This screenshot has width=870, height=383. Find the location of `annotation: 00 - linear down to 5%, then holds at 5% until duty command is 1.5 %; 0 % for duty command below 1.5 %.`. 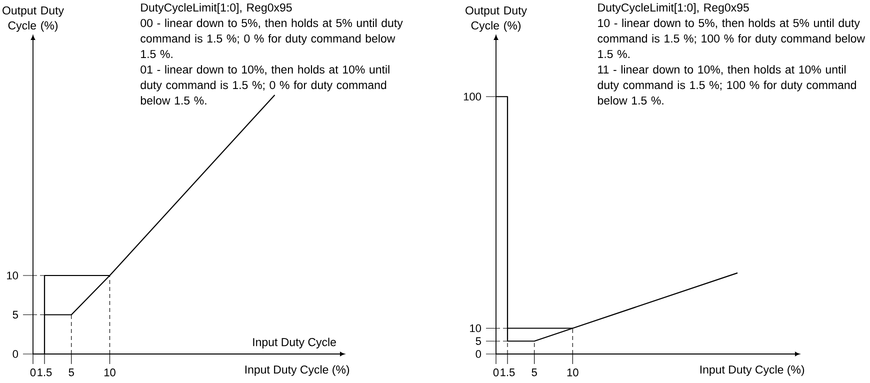

annotation: 00 - linear down to 5%, then holds at 5% until duty command is 1.5 %; 0 % for duty command below 1.5 %. is located at coordinates (271, 38).